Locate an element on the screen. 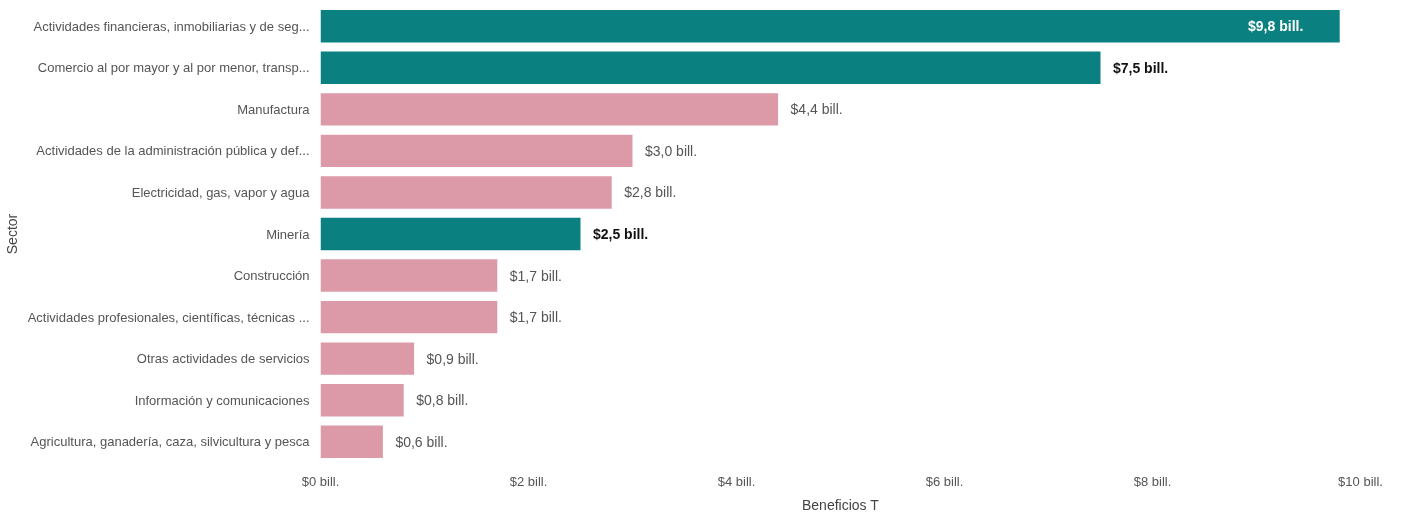 Image resolution: width=1410 pixels, height=523 pixels. y-tick-label: Información y comunicaciones is located at coordinates (222, 400).